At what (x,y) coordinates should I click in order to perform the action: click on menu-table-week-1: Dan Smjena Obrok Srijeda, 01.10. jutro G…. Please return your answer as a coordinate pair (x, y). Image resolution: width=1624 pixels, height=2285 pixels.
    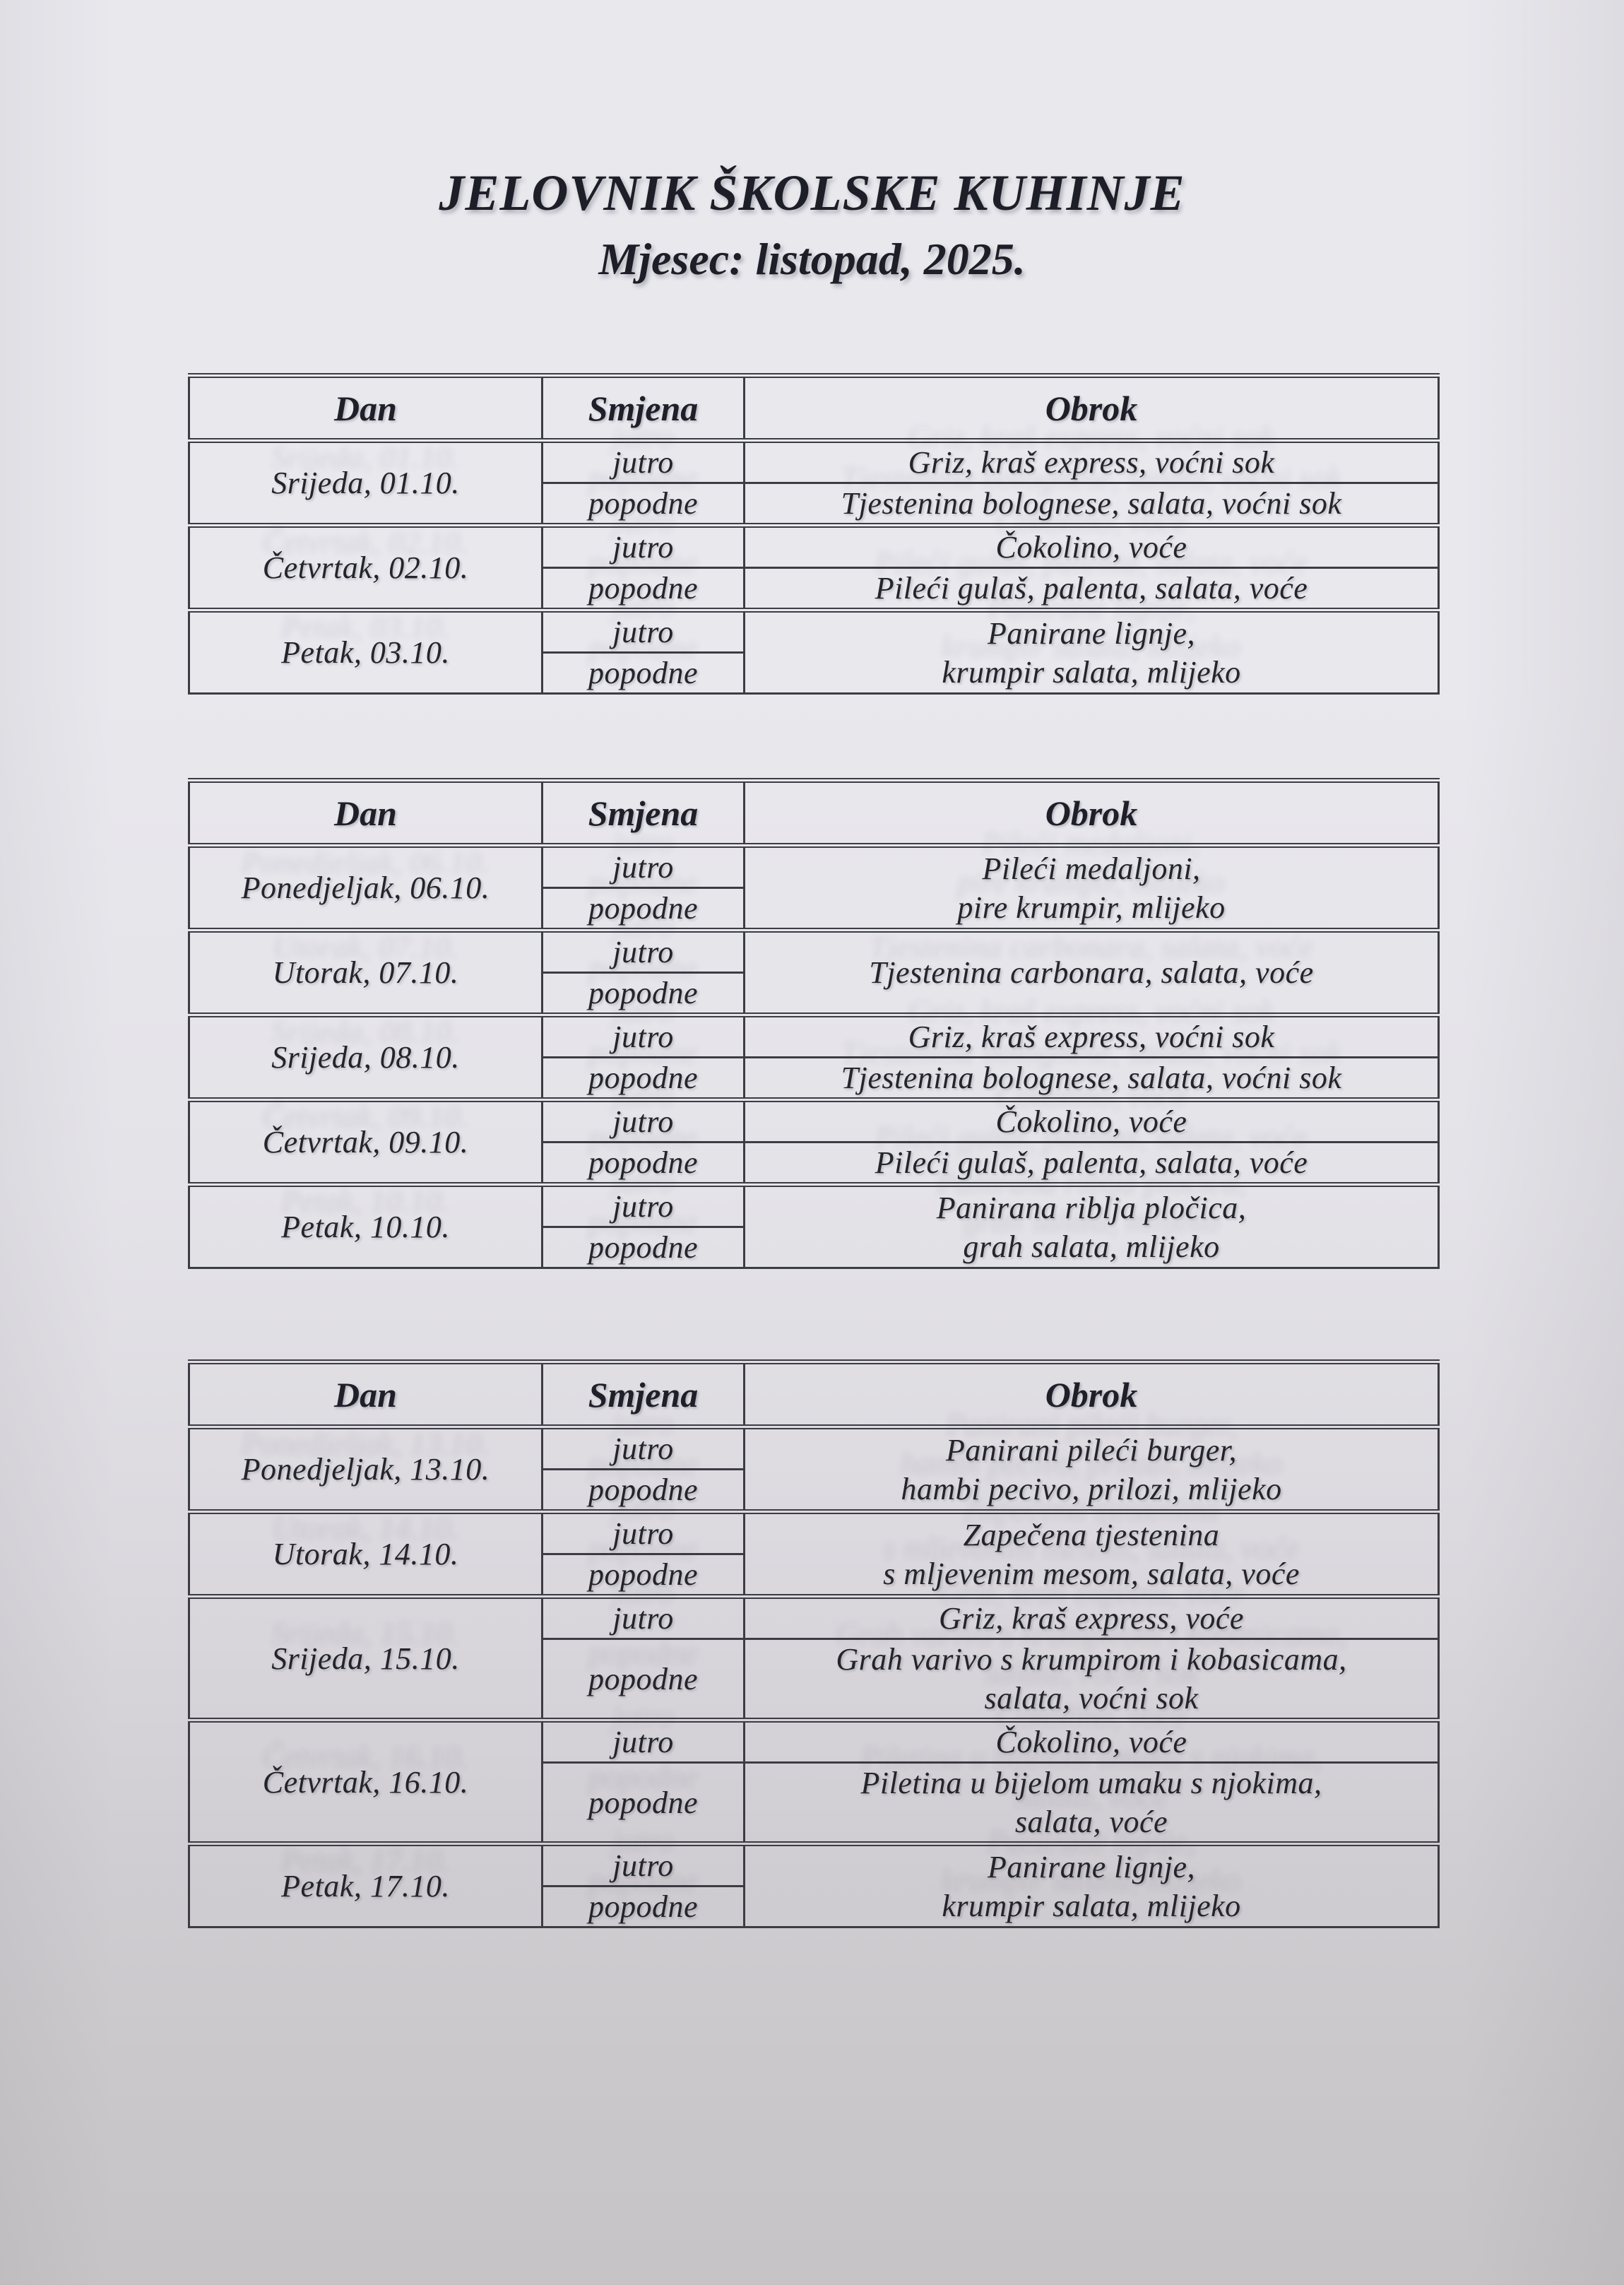
    Looking at the image, I should click on (814, 534).